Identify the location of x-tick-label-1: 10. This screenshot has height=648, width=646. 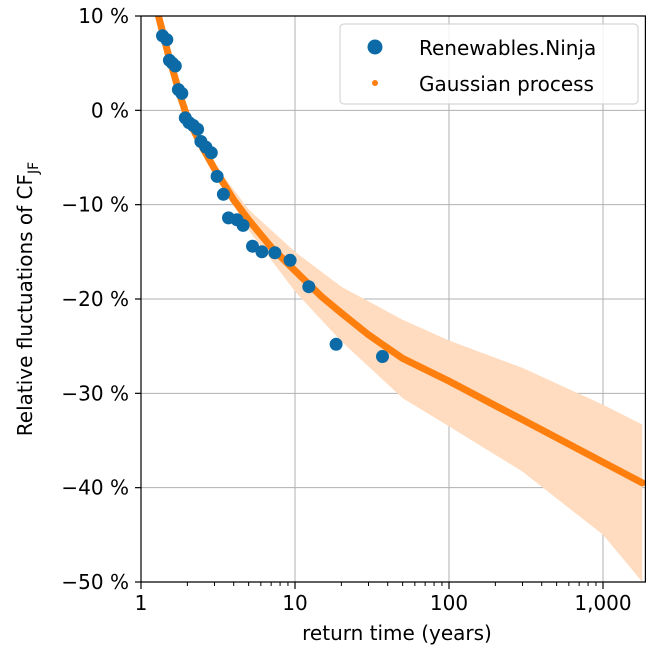
(294, 603).